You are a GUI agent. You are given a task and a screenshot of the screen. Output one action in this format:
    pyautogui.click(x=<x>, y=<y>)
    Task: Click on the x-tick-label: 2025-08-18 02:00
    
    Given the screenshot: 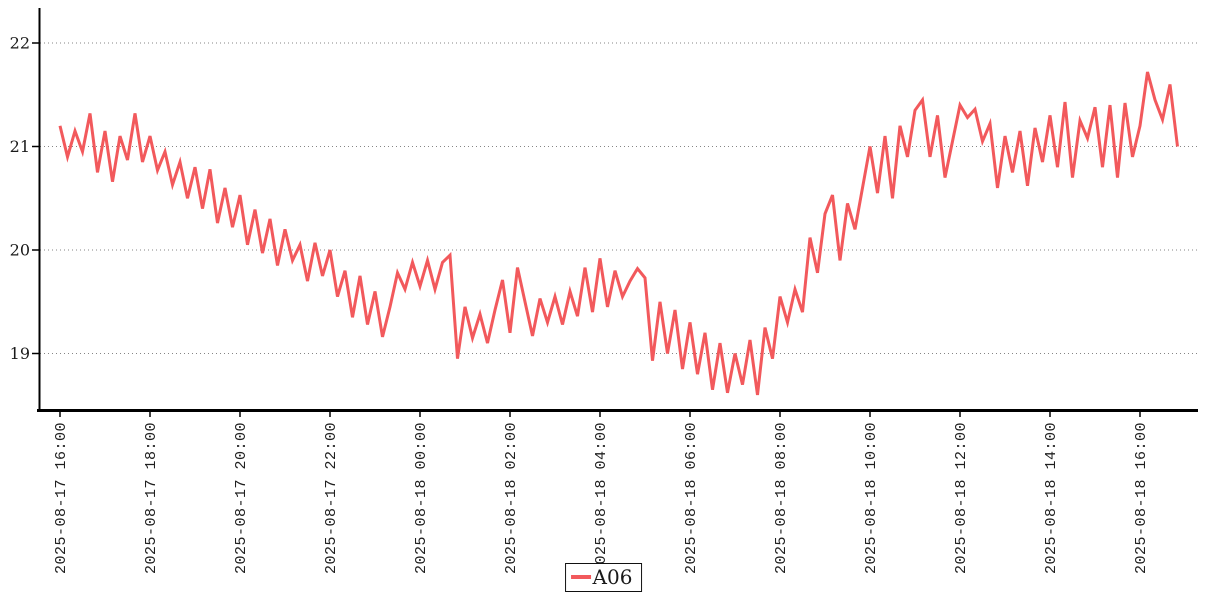 What is the action you would take?
    pyautogui.click(x=511, y=498)
    